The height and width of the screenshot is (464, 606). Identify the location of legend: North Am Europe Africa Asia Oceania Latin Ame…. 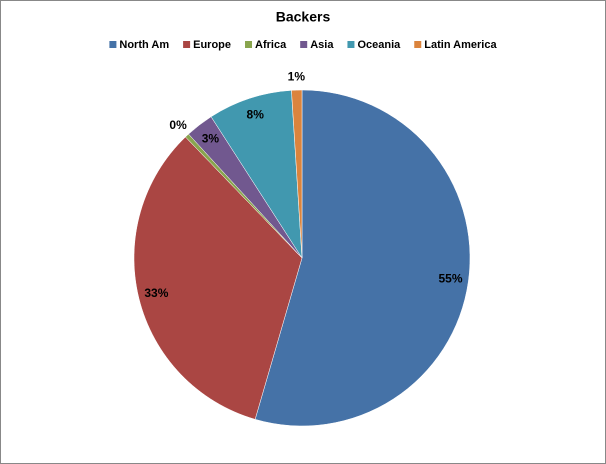
(303, 45).